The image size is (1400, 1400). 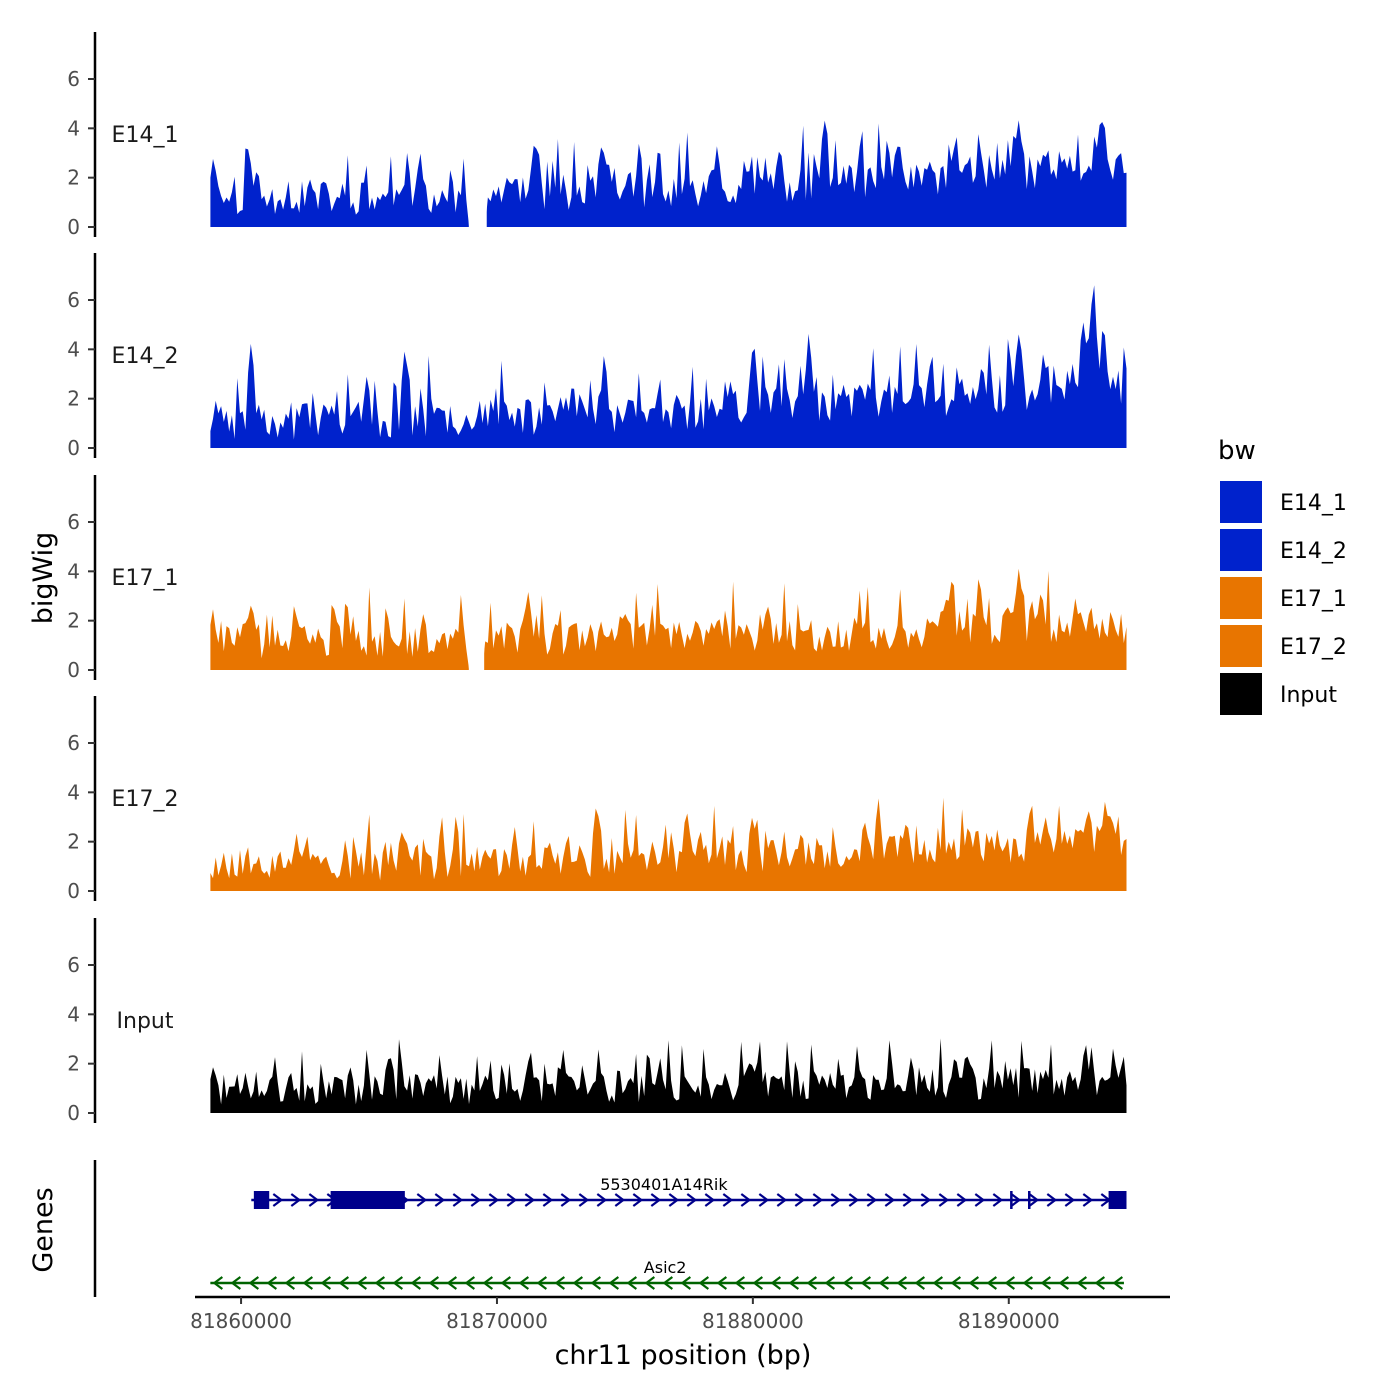 What do you see at coordinates (1282, 598) in the screenshot?
I see `legend-item-e17-1: E17_1` at bounding box center [1282, 598].